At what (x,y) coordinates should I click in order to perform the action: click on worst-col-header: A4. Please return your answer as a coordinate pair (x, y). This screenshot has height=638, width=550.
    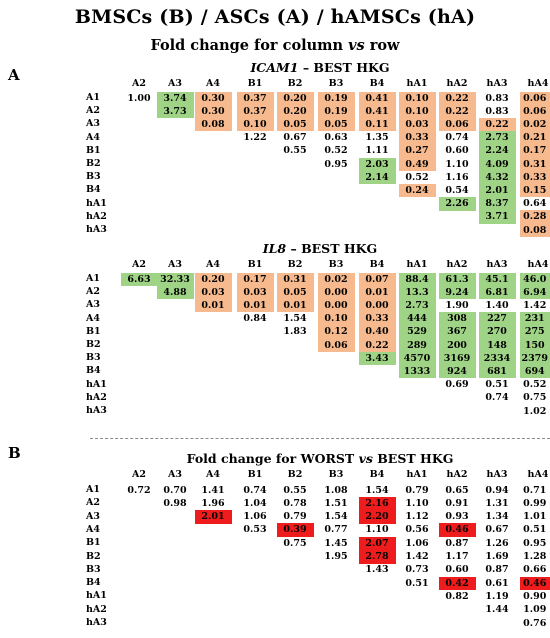
    Looking at the image, I should click on (213, 474).